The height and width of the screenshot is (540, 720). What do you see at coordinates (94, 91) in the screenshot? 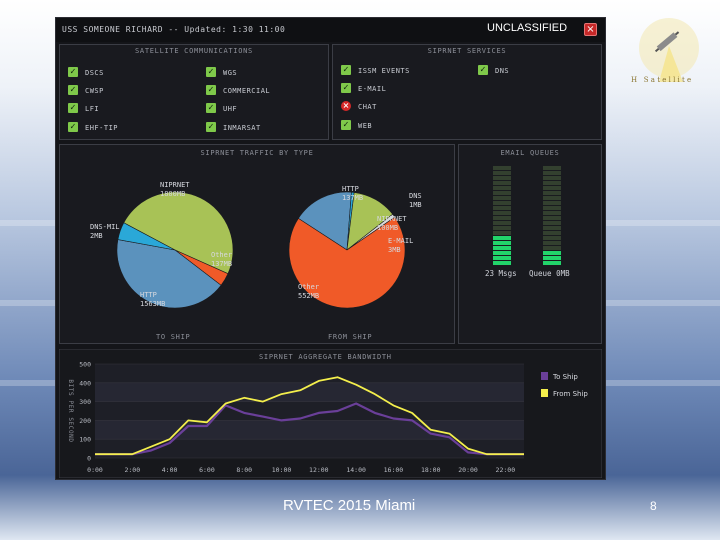
I see `satcom-label-cwsp: CWSP` at bounding box center [94, 91].